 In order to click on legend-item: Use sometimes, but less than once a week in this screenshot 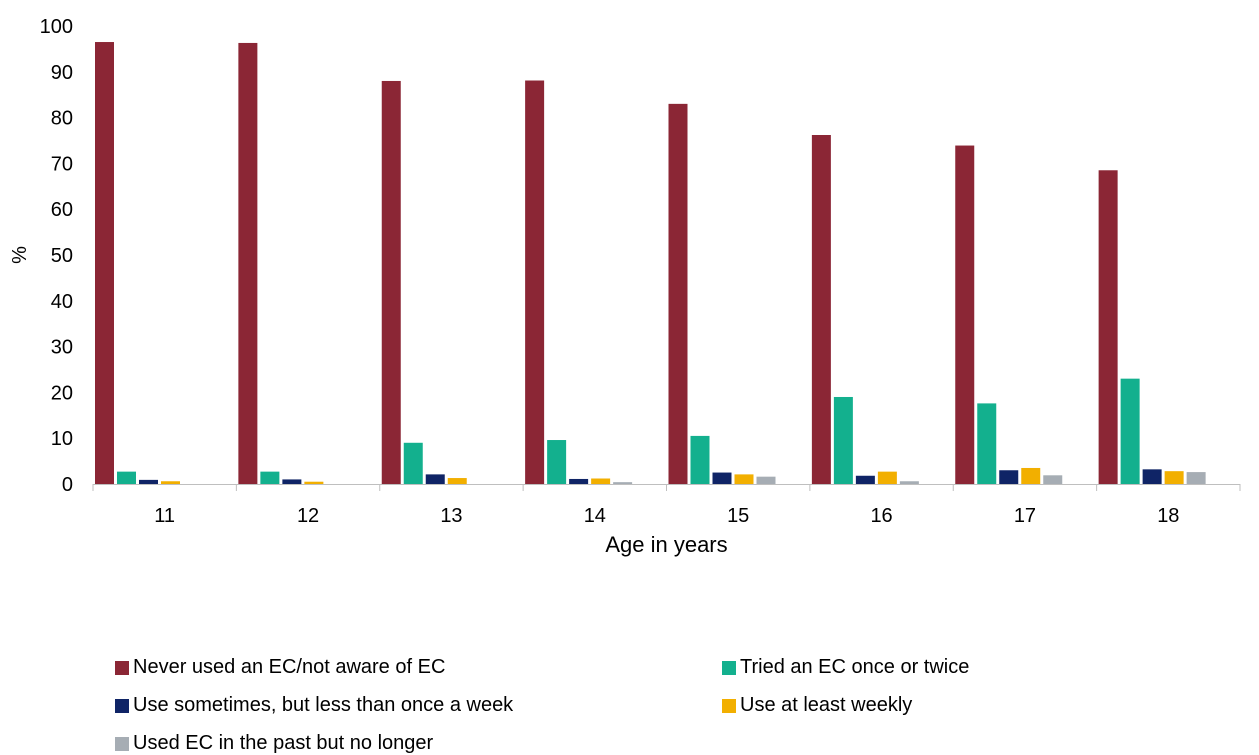, I will do `click(314, 705)`.